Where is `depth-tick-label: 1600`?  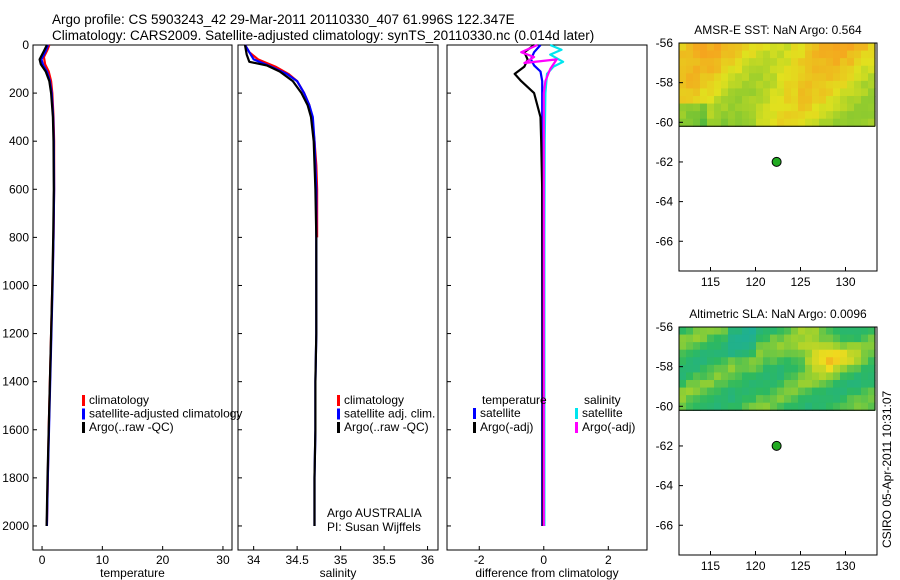 depth-tick-label: 1600 is located at coordinates (15, 430).